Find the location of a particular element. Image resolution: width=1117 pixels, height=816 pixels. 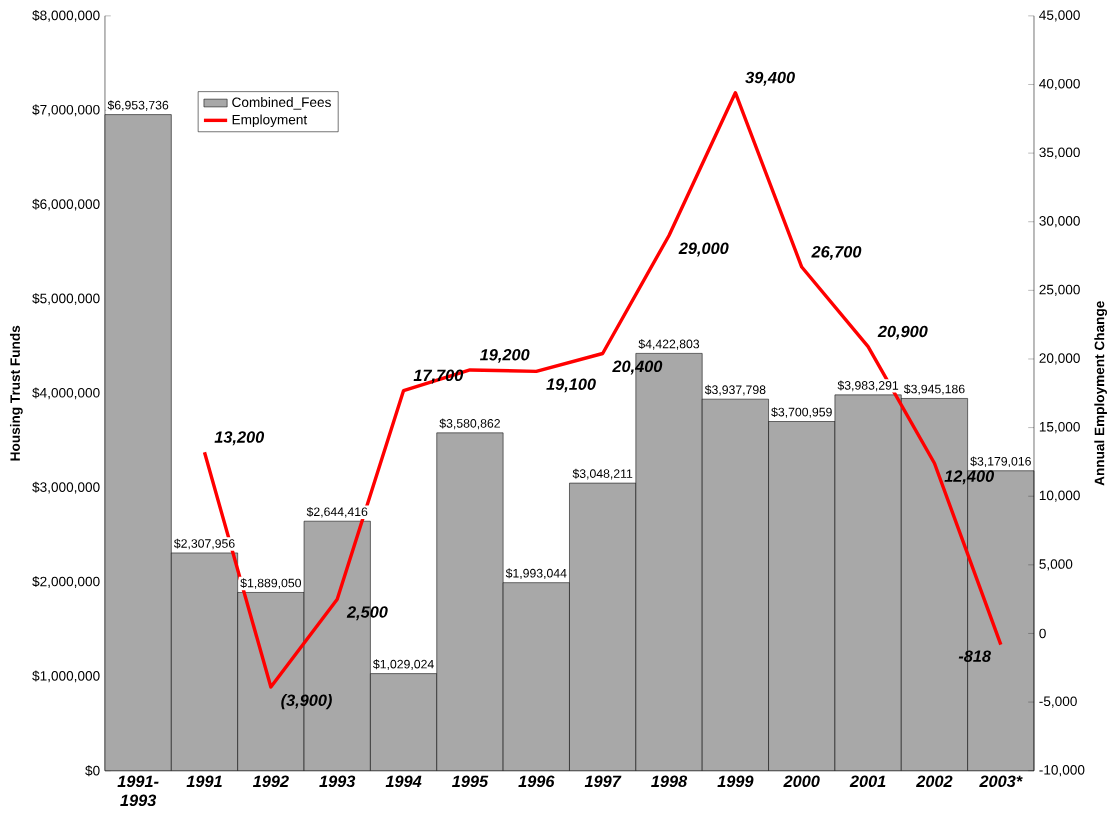

x-tick-label: 2002 is located at coordinates (934, 781).